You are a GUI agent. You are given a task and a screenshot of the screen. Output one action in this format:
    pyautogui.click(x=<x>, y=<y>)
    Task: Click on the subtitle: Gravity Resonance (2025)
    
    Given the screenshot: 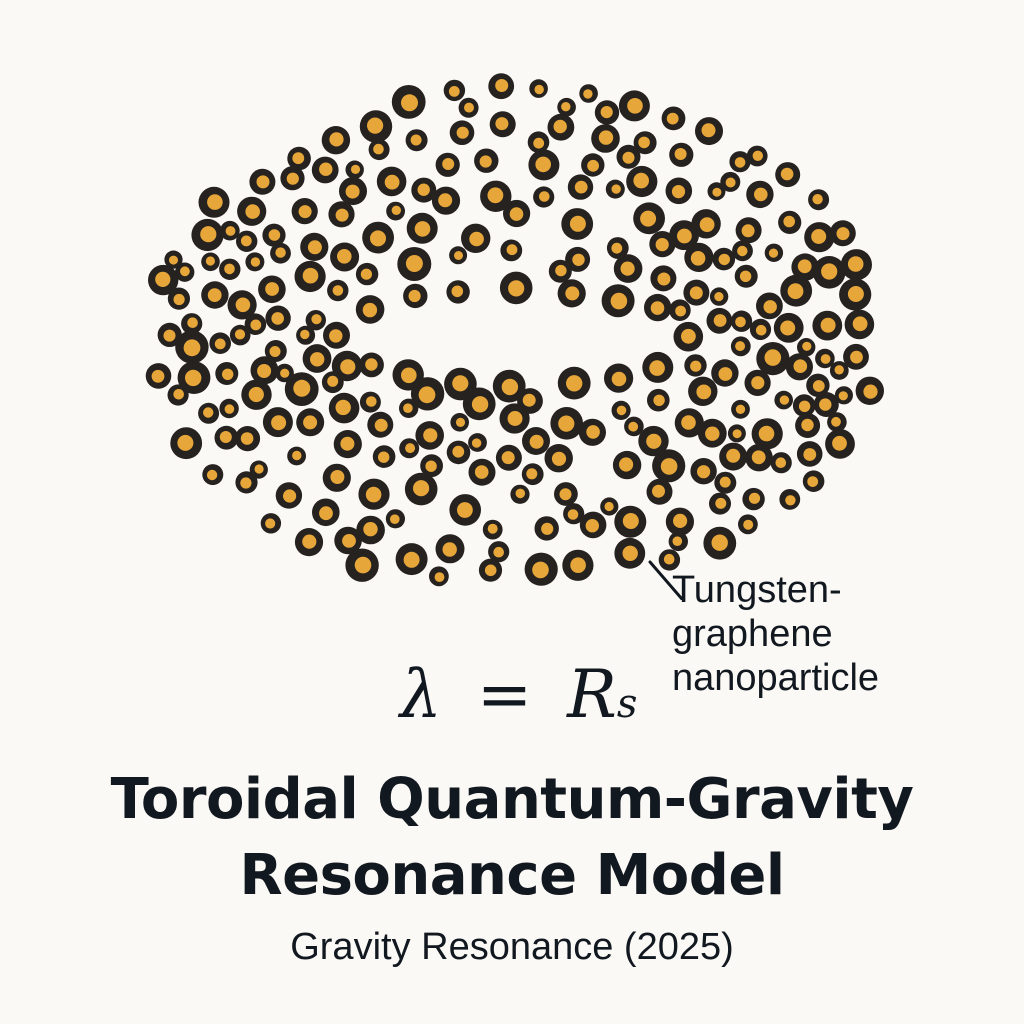 What is the action you would take?
    pyautogui.click(x=512, y=947)
    